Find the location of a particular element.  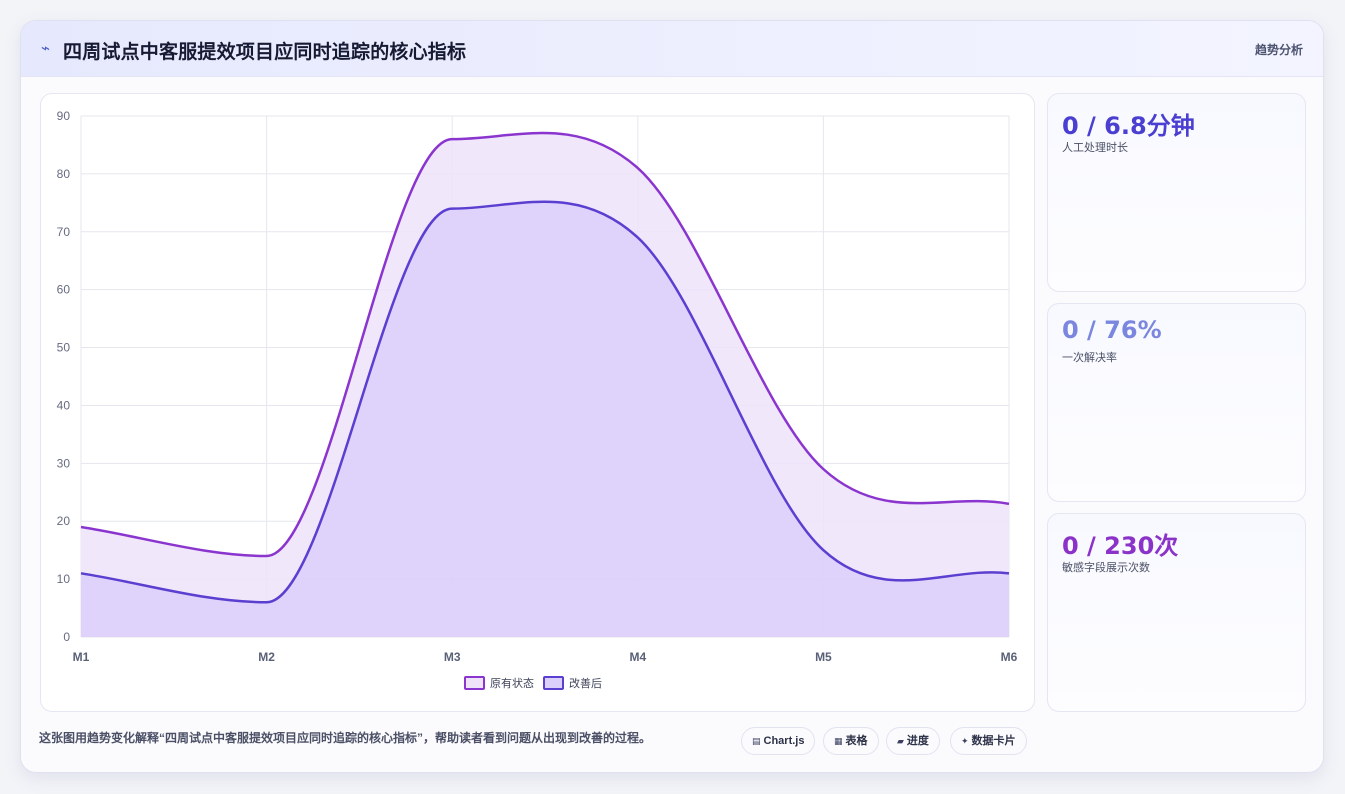

y-tick-label: 30 is located at coordinates (64, 463).